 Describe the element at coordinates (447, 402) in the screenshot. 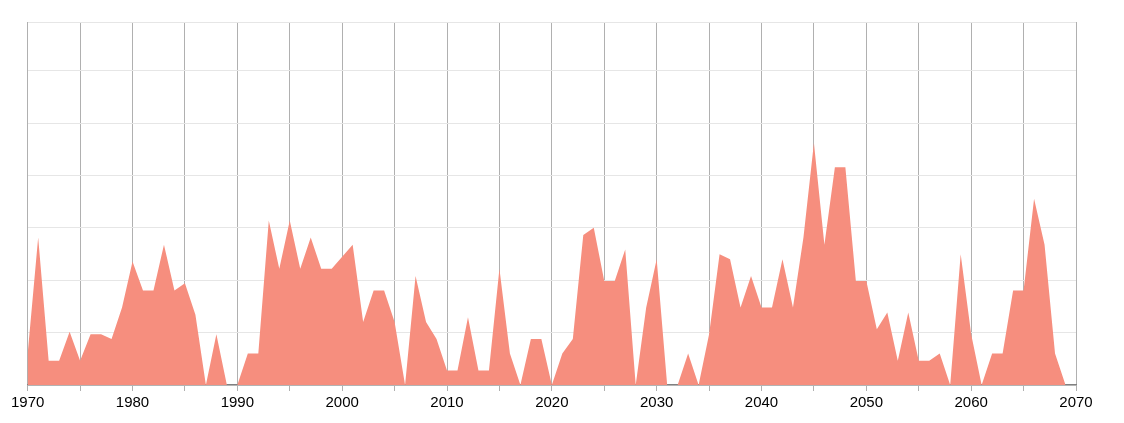

I see `x-tick-label: 2010` at that location.